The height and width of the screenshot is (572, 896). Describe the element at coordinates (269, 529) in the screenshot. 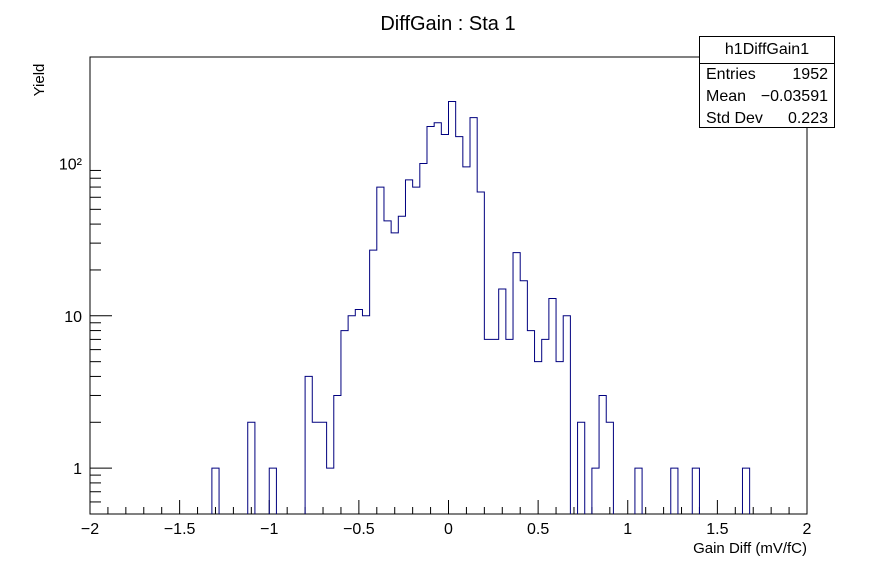

I see `x-tick-label: −1` at that location.